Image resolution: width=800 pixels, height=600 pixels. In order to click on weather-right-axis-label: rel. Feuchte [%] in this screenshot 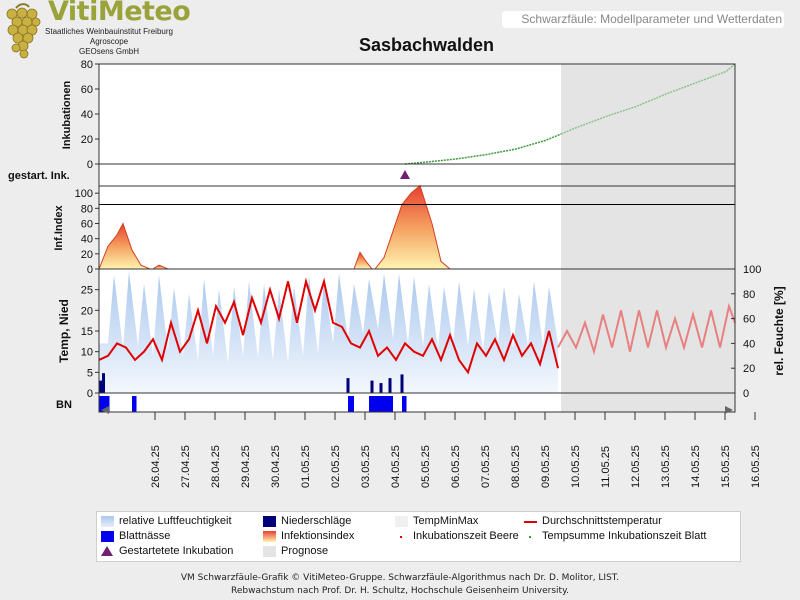, I will do `click(779, 330)`.